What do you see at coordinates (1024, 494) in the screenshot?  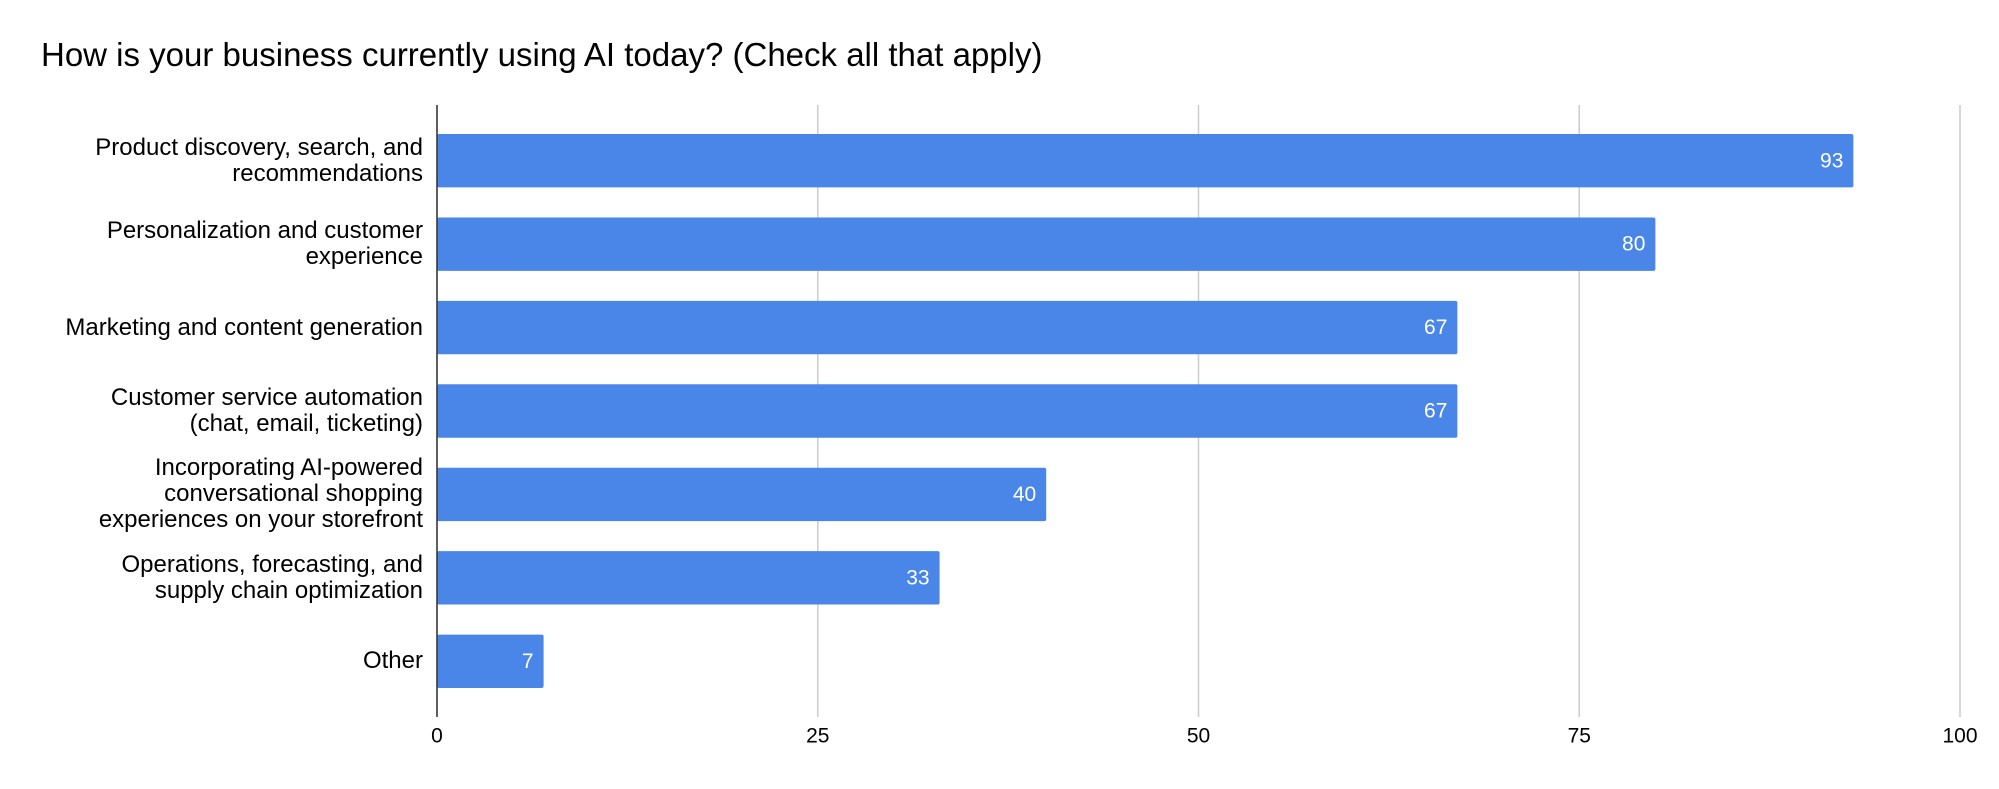 I see `value-label: 40` at bounding box center [1024, 494].